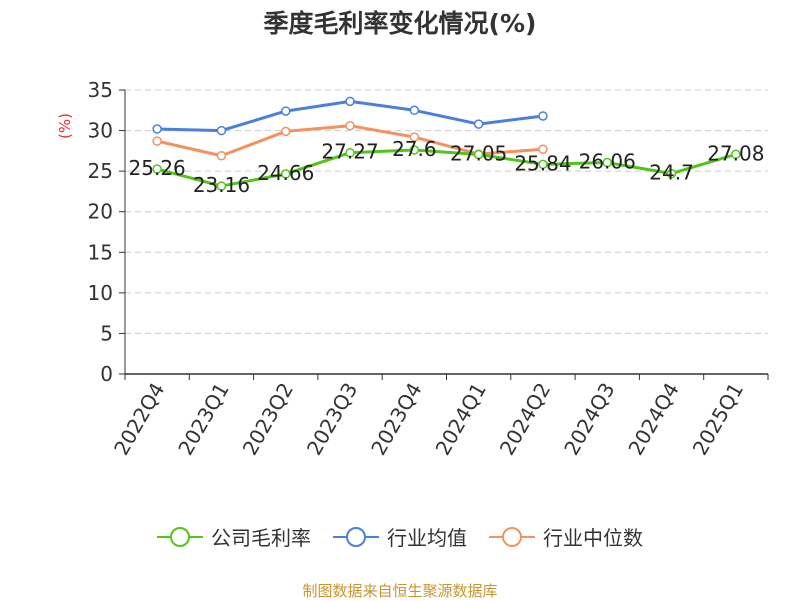 The image size is (800, 601). What do you see at coordinates (525, 419) in the screenshot?
I see `x-tick-label: 2024Q2` at bounding box center [525, 419].